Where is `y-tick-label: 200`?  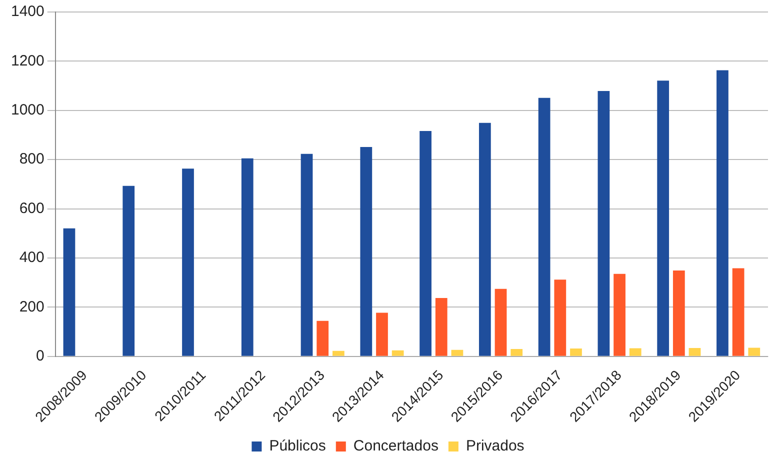 y-tick-label: 200 is located at coordinates (31, 307).